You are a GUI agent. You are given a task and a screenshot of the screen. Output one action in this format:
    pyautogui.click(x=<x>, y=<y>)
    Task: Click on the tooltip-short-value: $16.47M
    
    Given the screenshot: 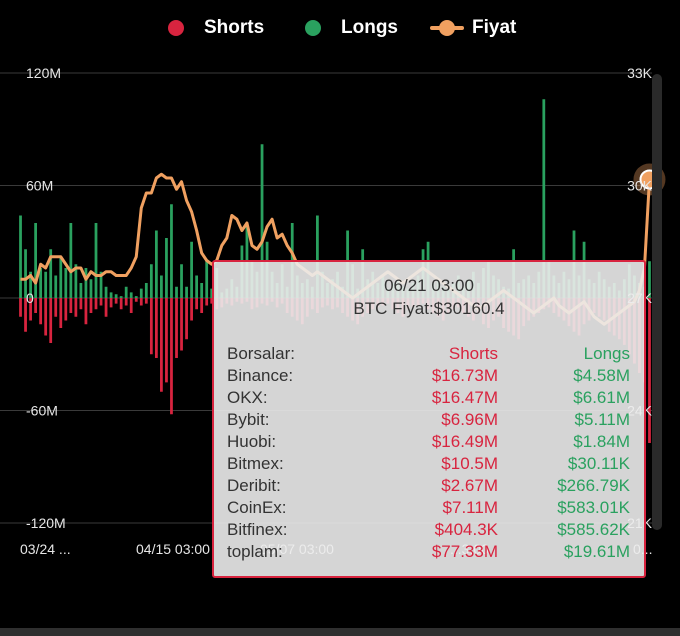 What is the action you would take?
    pyautogui.click(x=464, y=397)
    